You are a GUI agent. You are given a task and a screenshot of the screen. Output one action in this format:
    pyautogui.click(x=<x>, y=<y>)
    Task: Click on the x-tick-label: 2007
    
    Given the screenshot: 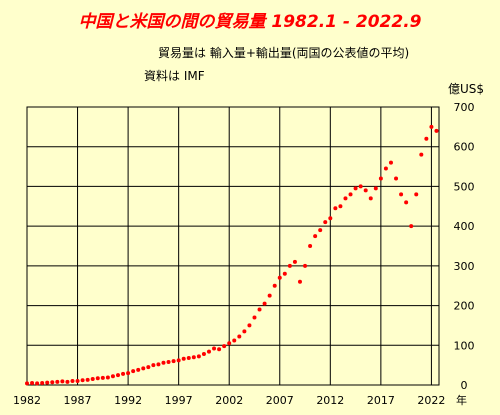 What is the action you would take?
    pyautogui.click(x=280, y=400)
    